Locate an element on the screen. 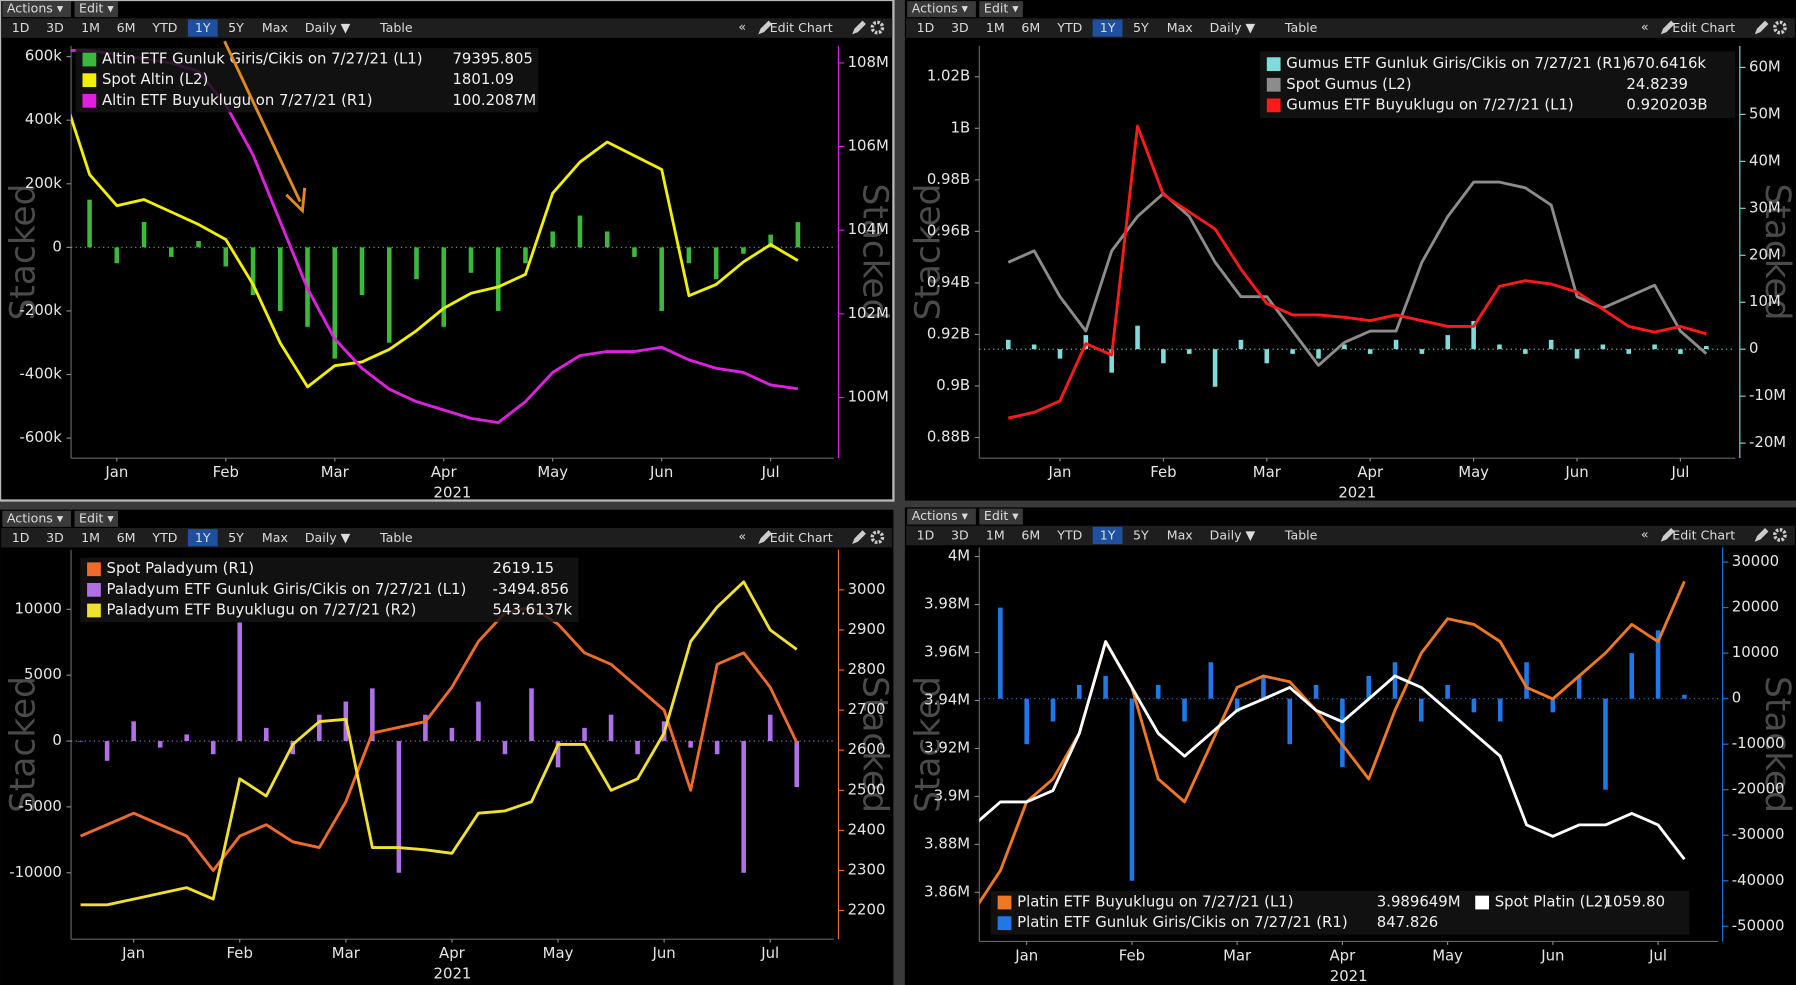  menu-label: Edit ▾ is located at coordinates (96, 8).